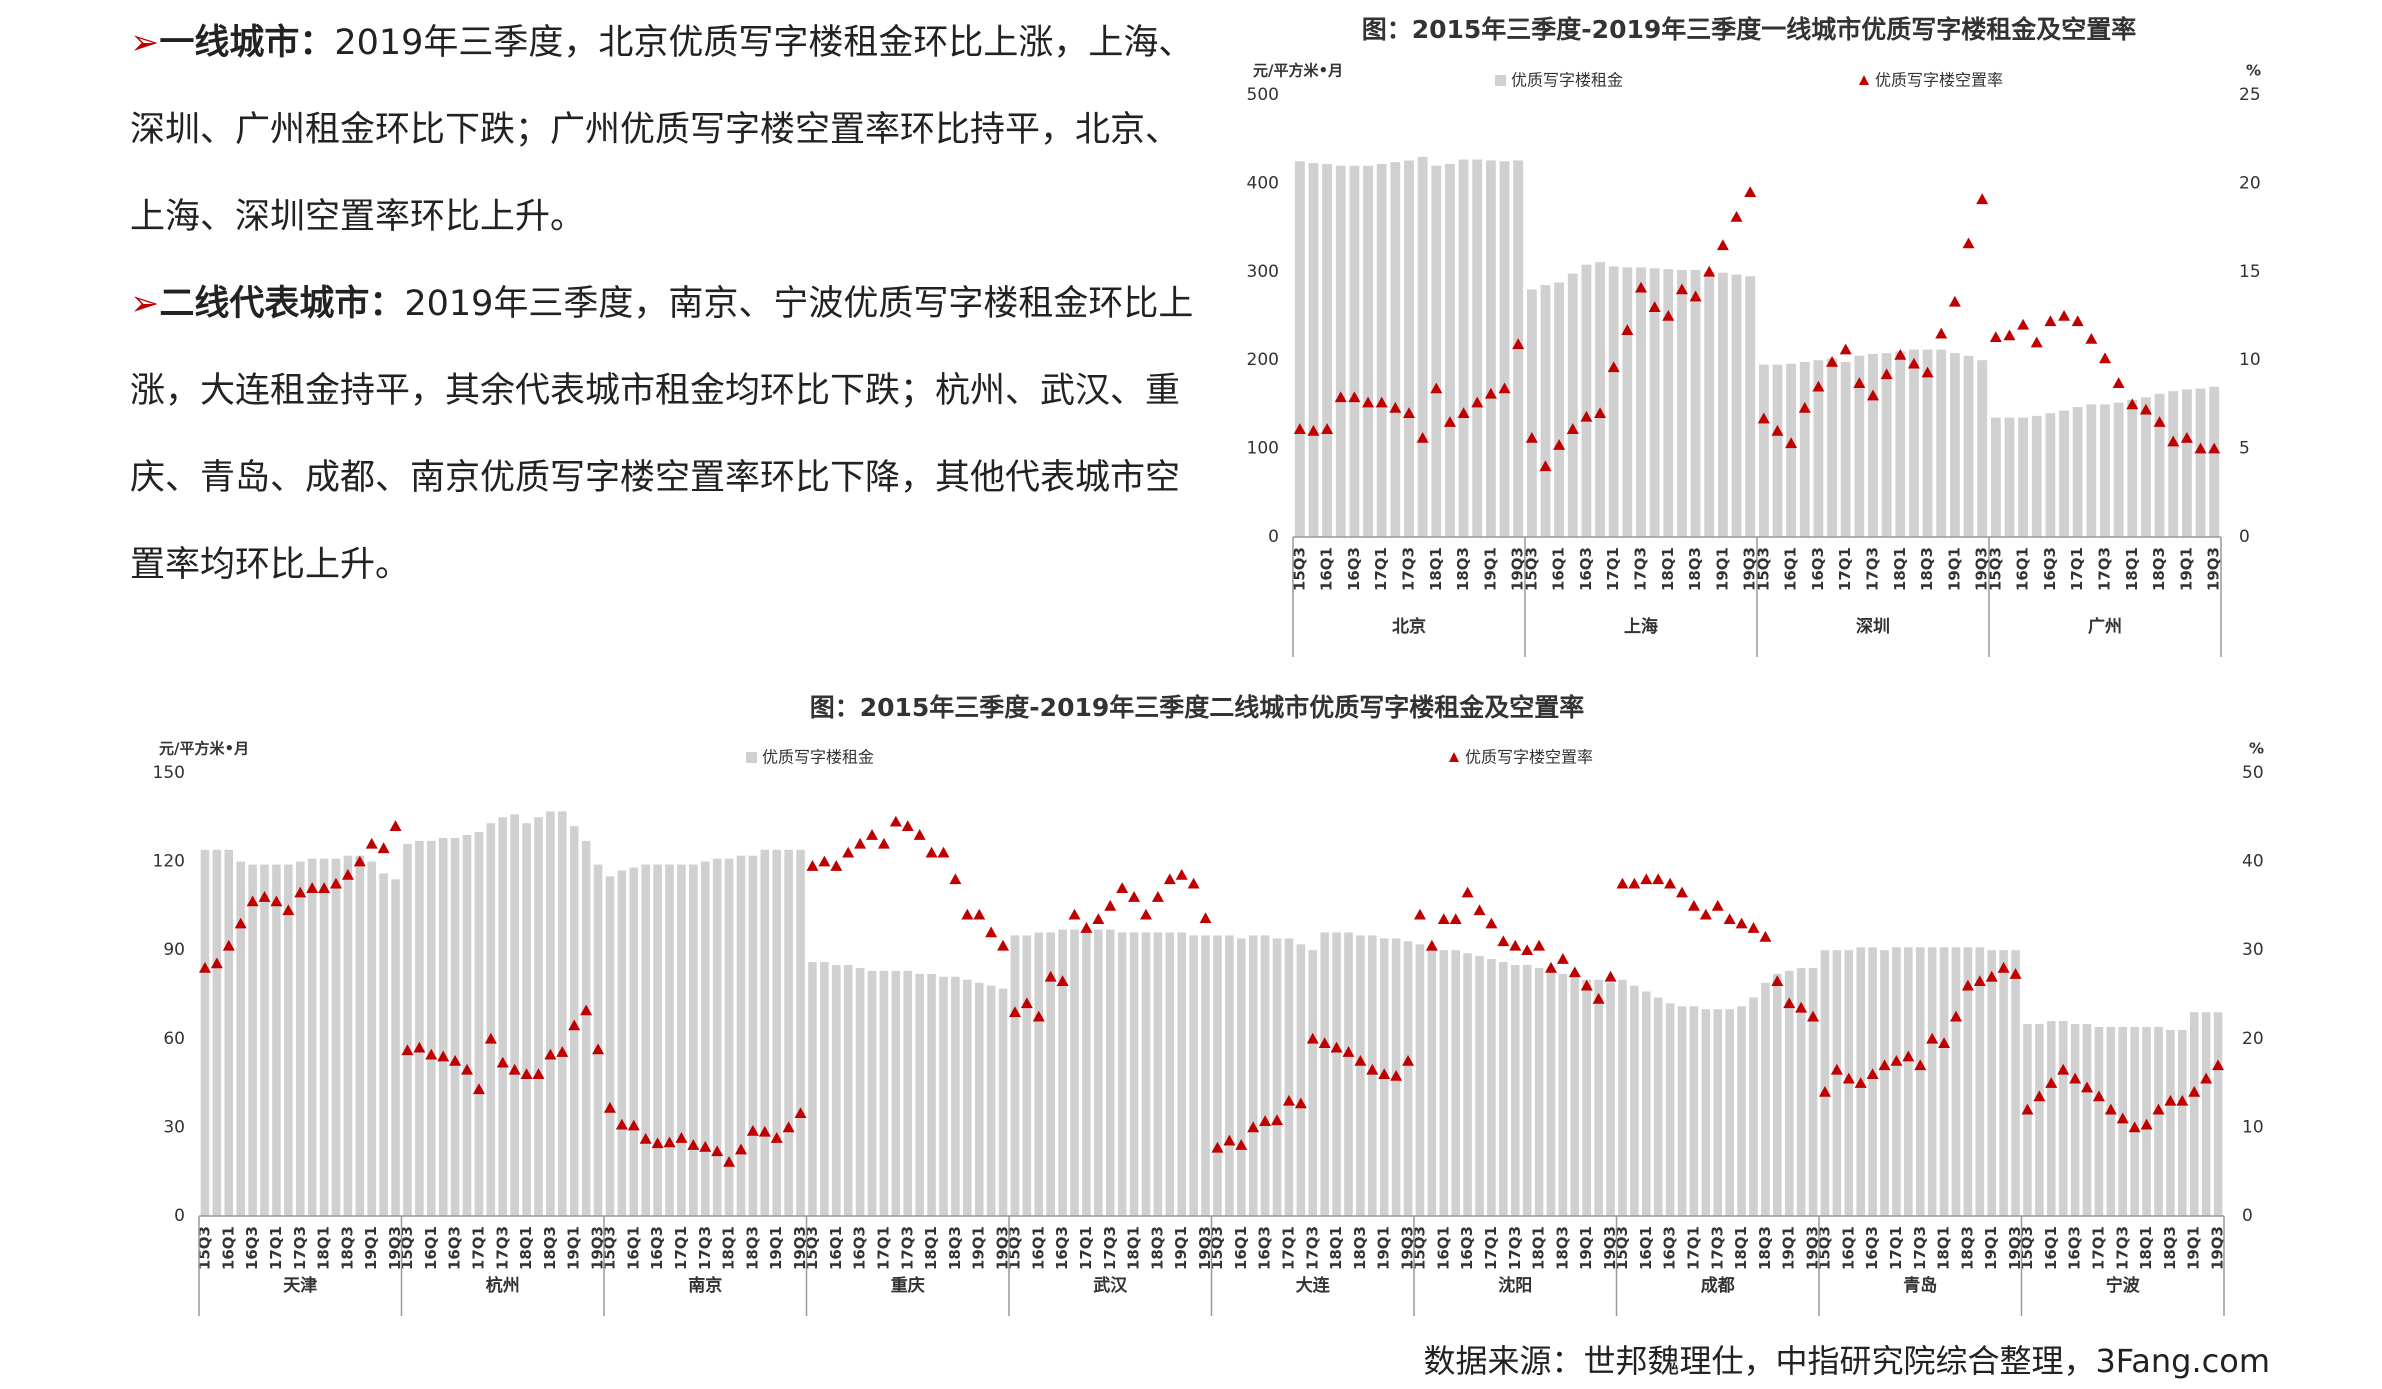 The height and width of the screenshot is (1389, 2382). What do you see at coordinates (1110, 1285) in the screenshot?
I see `group-label: 武汉` at bounding box center [1110, 1285].